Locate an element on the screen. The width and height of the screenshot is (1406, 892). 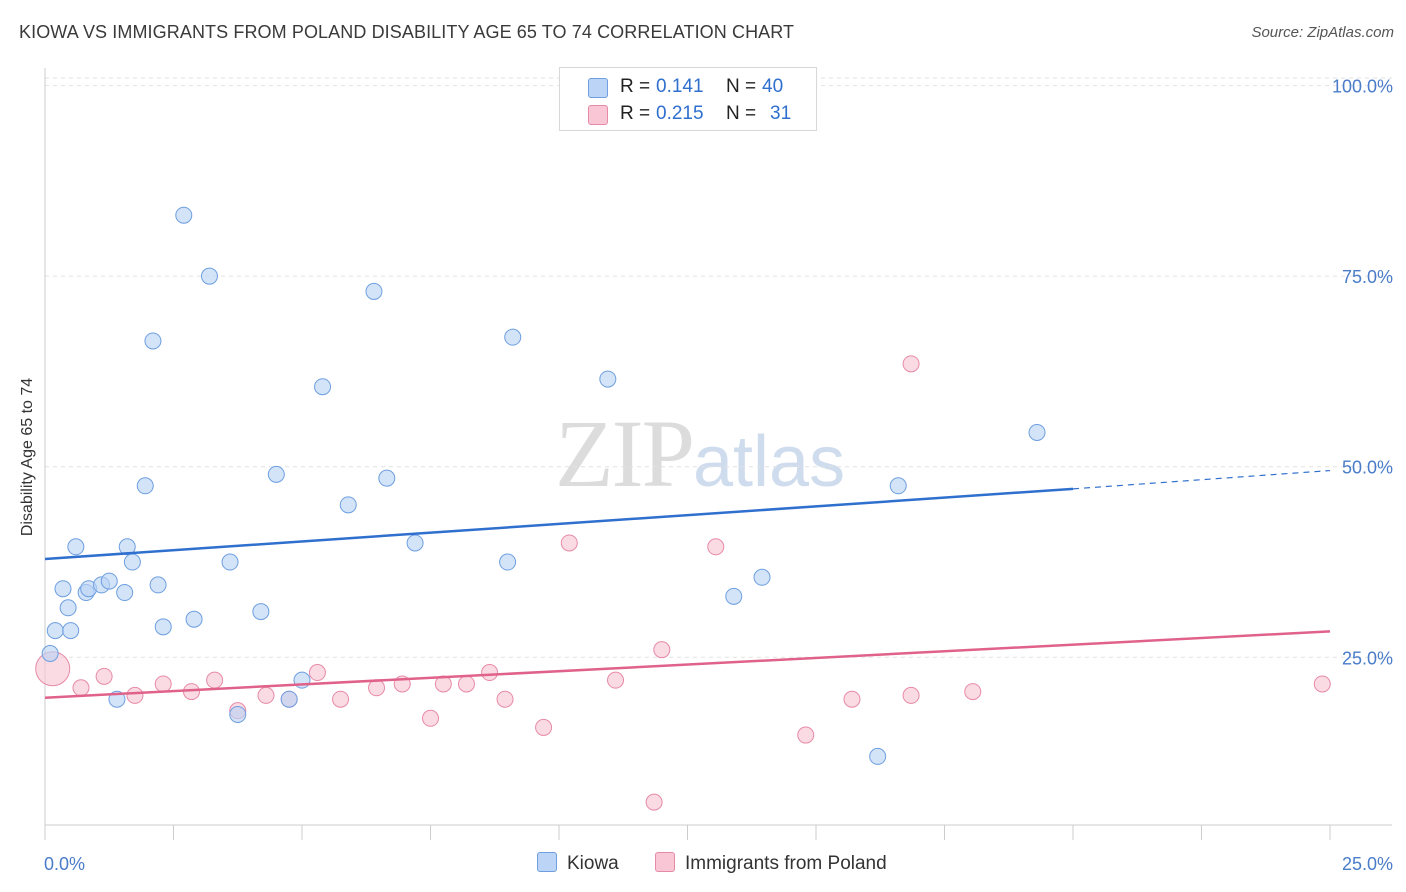
bottom-legend-poland: Immigrants from Poland is located at coordinates (771, 863).